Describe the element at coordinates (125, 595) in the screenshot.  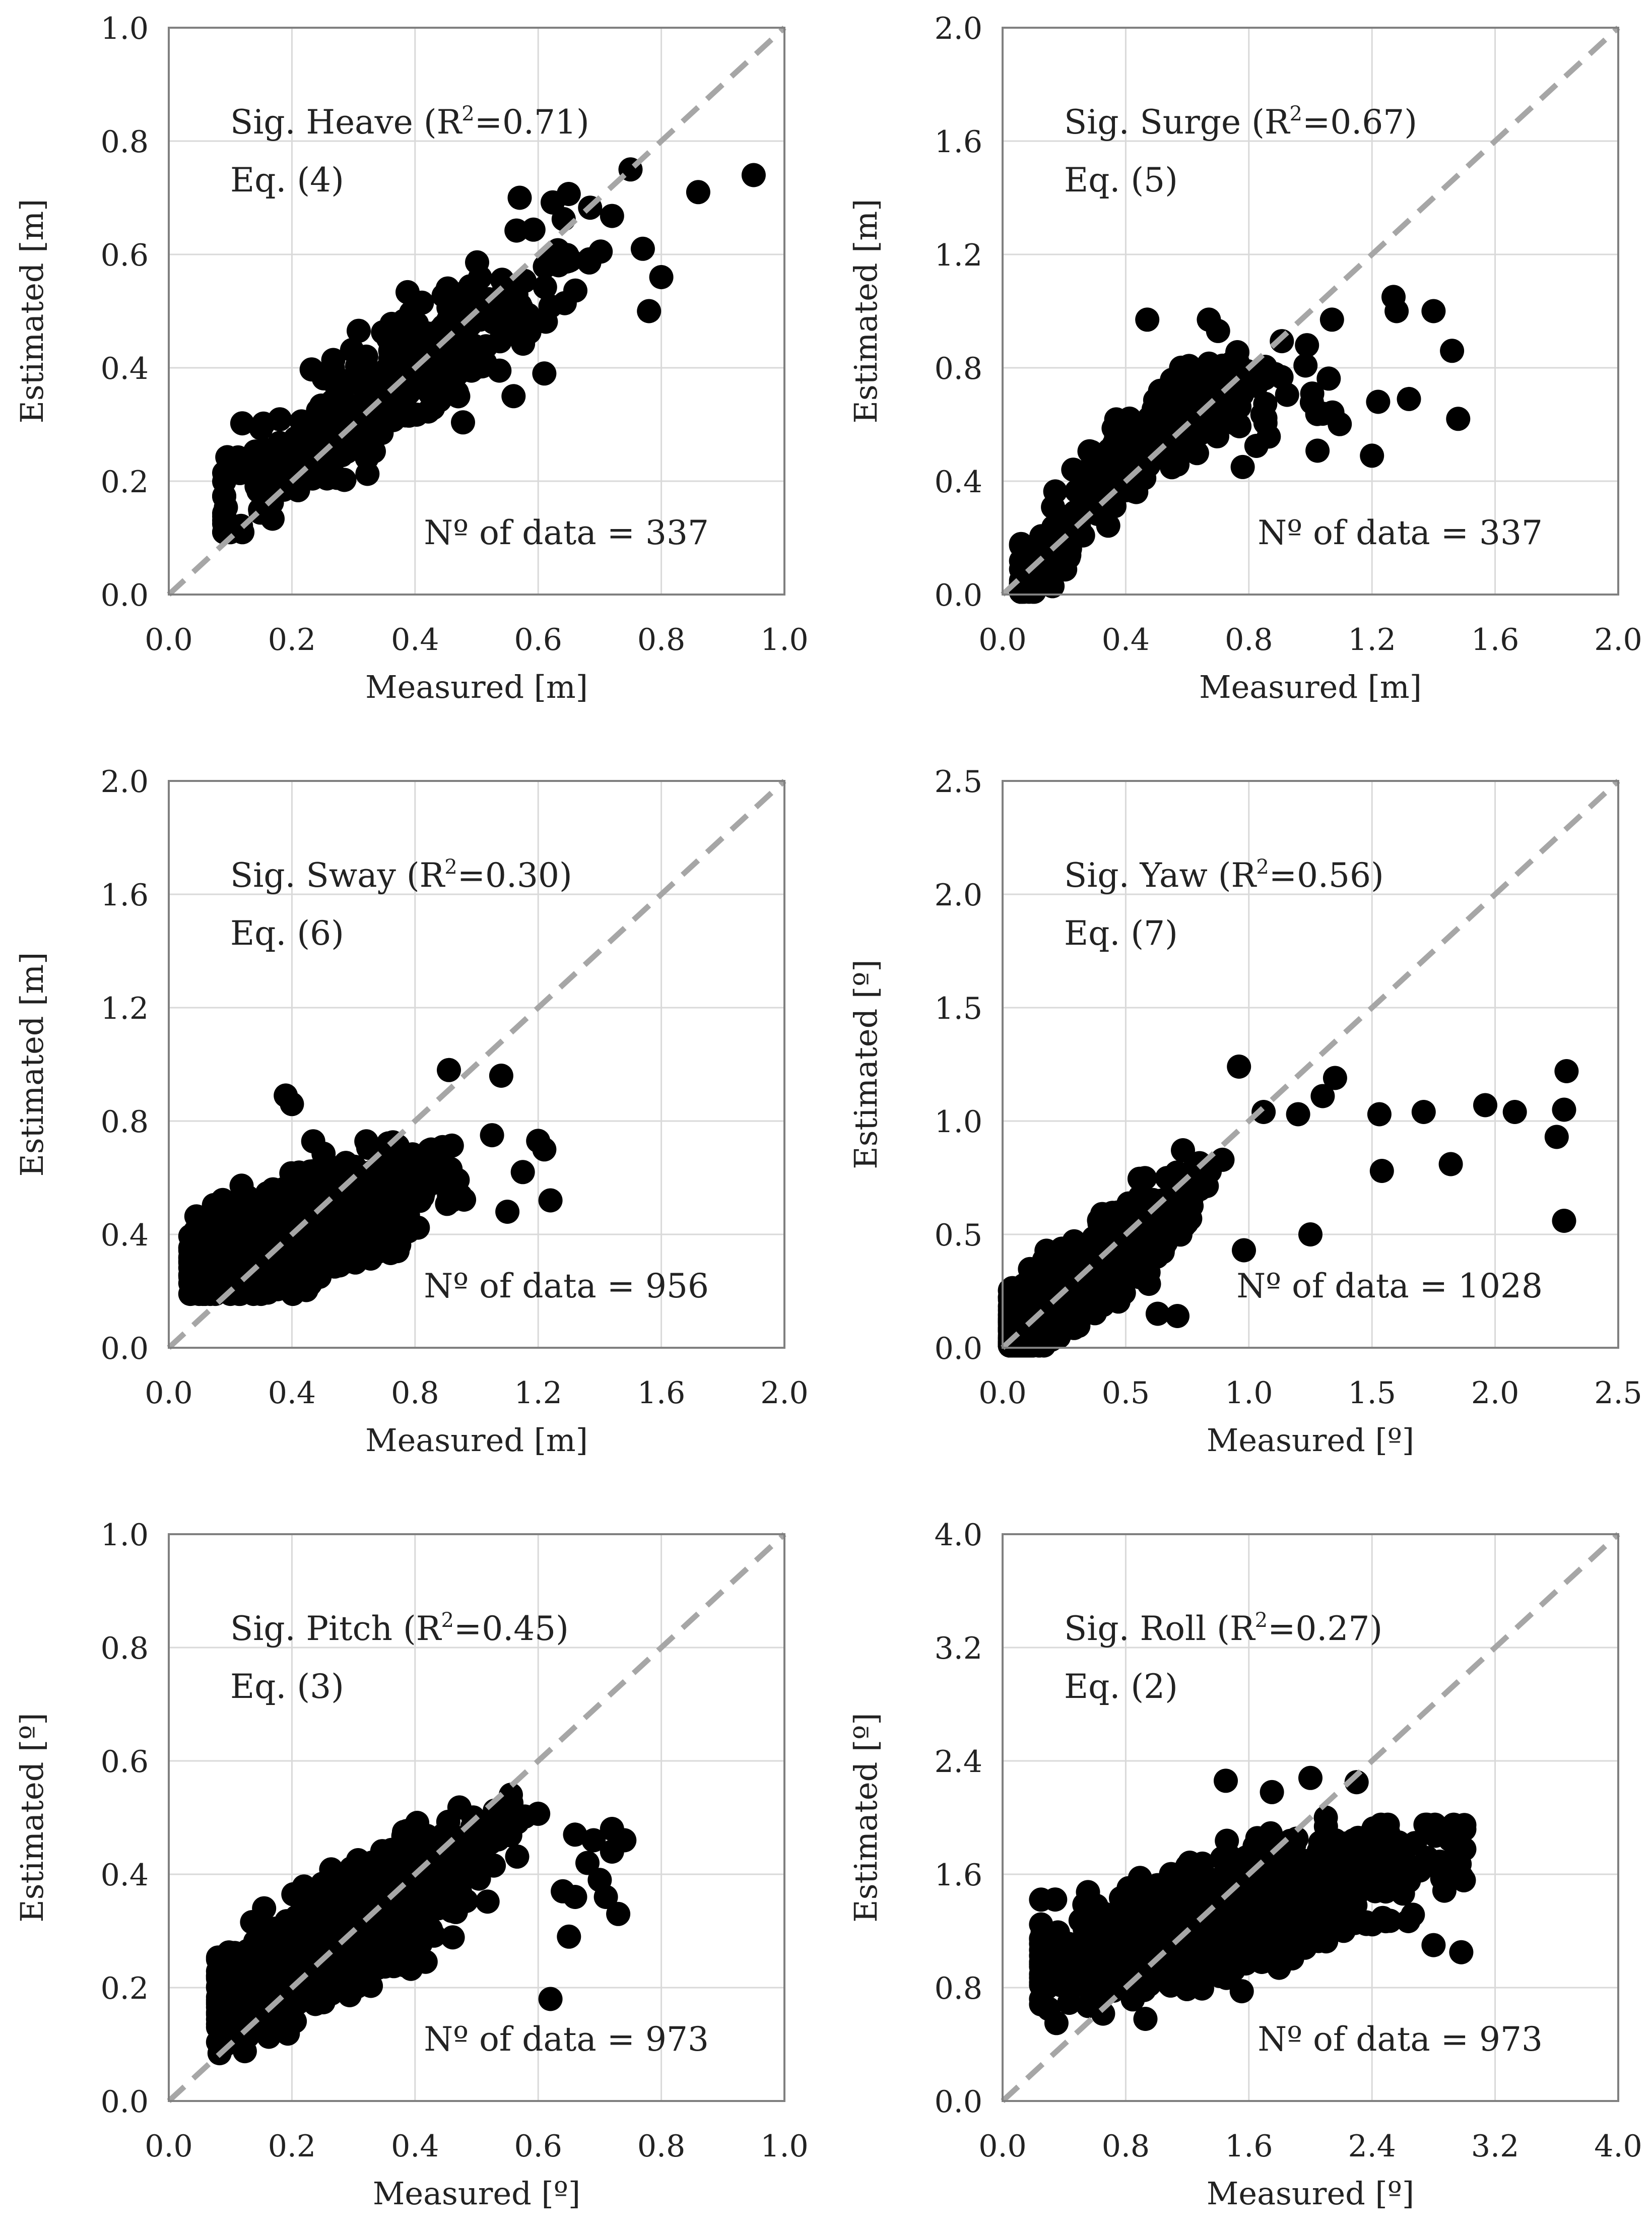
I see `y-tick-label: 0.0` at that location.